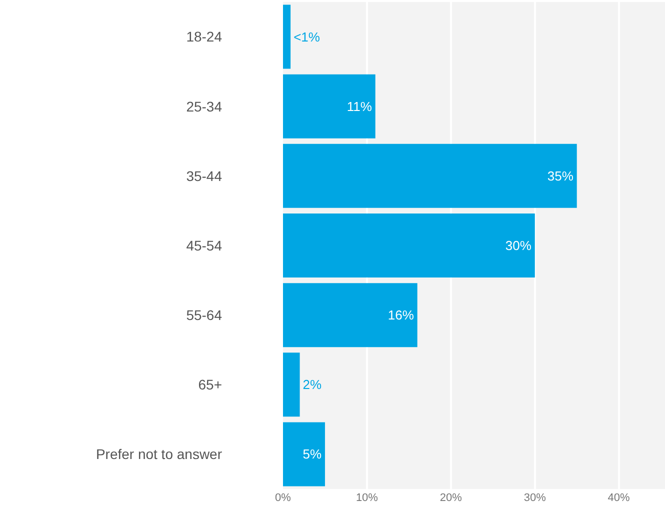 This screenshot has height=519, width=665. I want to click on data-label: <1%, so click(307, 36).